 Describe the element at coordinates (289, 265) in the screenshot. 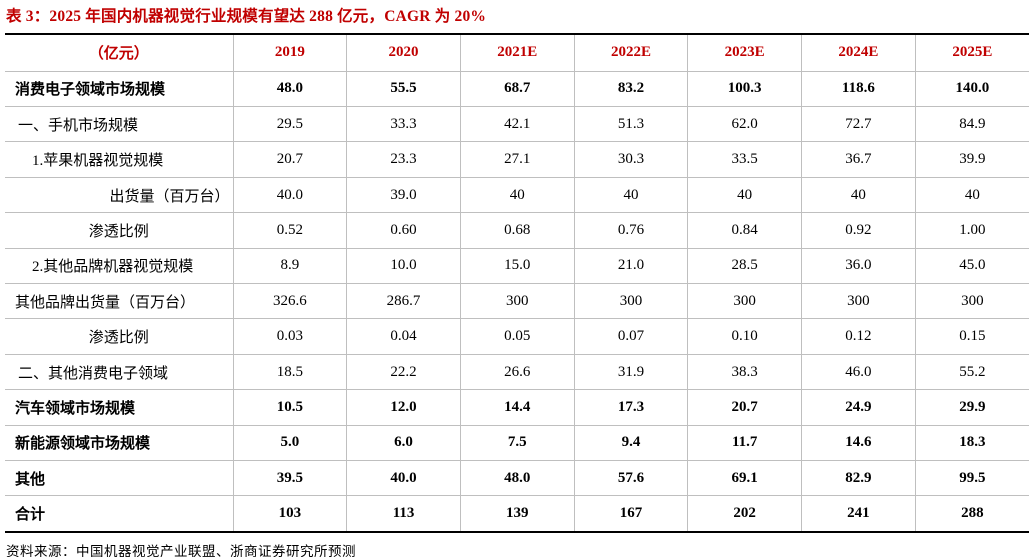

I see `cell-value: 8.9` at that location.